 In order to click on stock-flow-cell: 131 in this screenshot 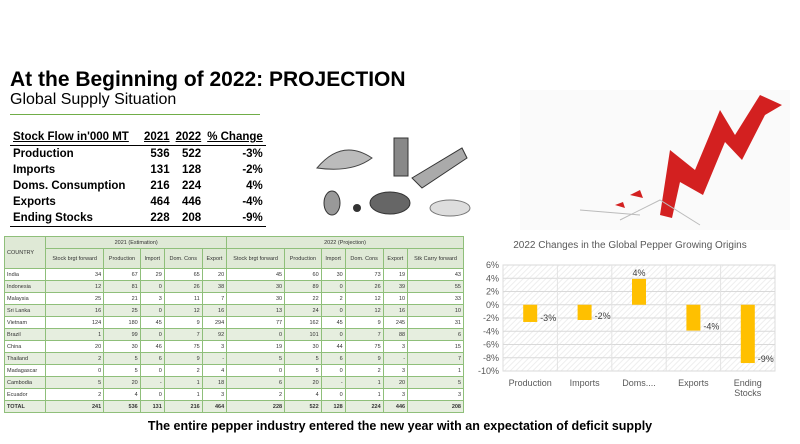, I will do `click(160, 170)`.